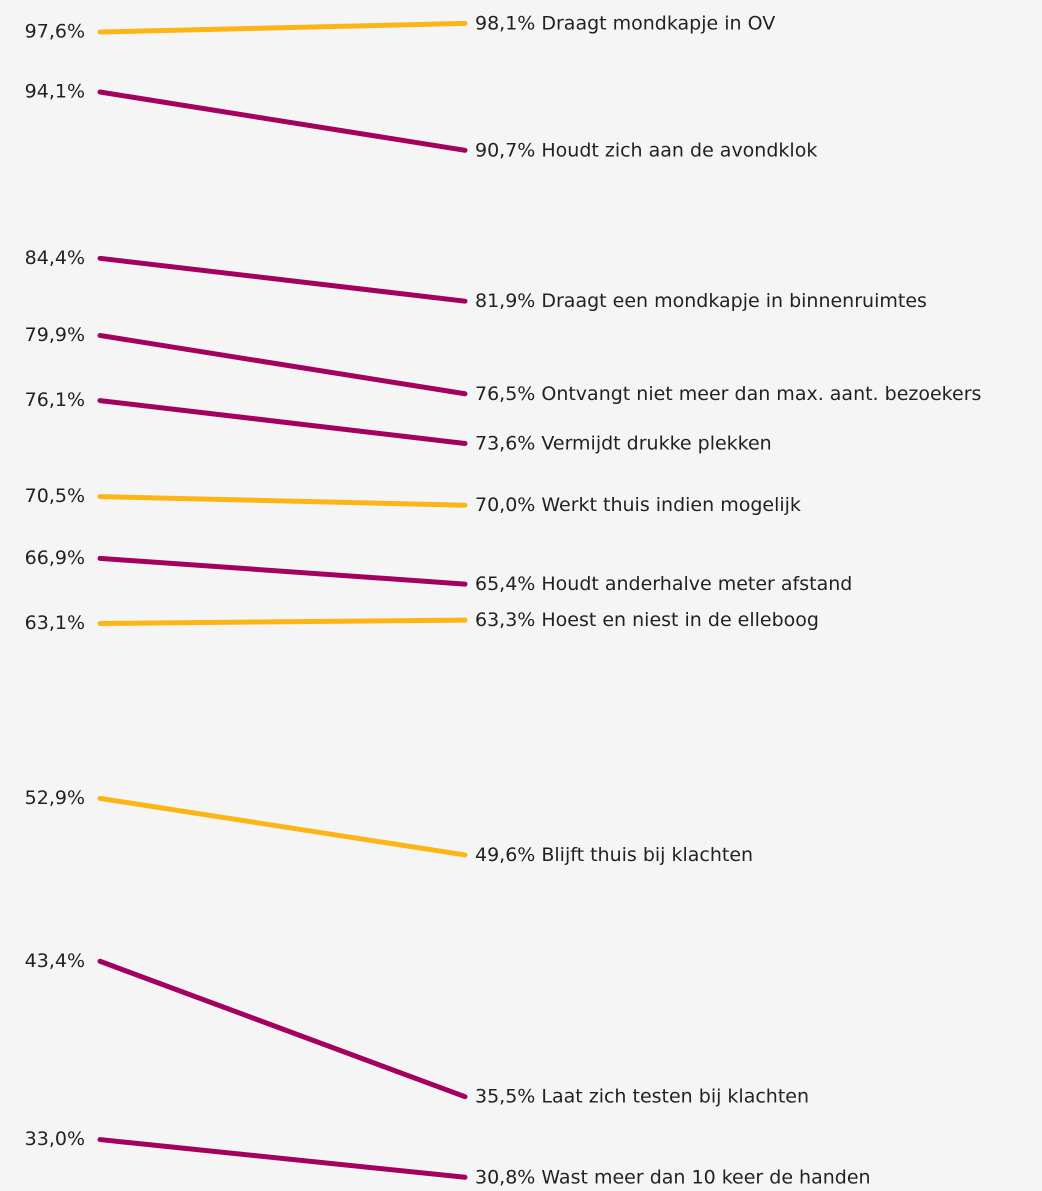  What do you see at coordinates (55, 1139) in the screenshot?
I see `start-label: 33,0%` at bounding box center [55, 1139].